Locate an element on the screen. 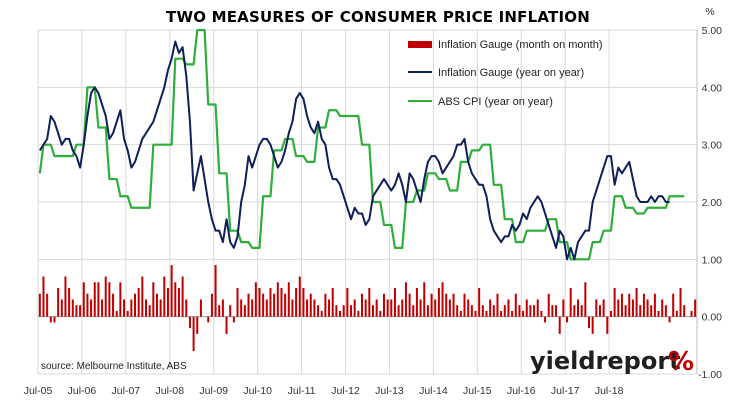 The width and height of the screenshot is (741, 400). x-tick-label: Jul-07 is located at coordinates (126, 391).